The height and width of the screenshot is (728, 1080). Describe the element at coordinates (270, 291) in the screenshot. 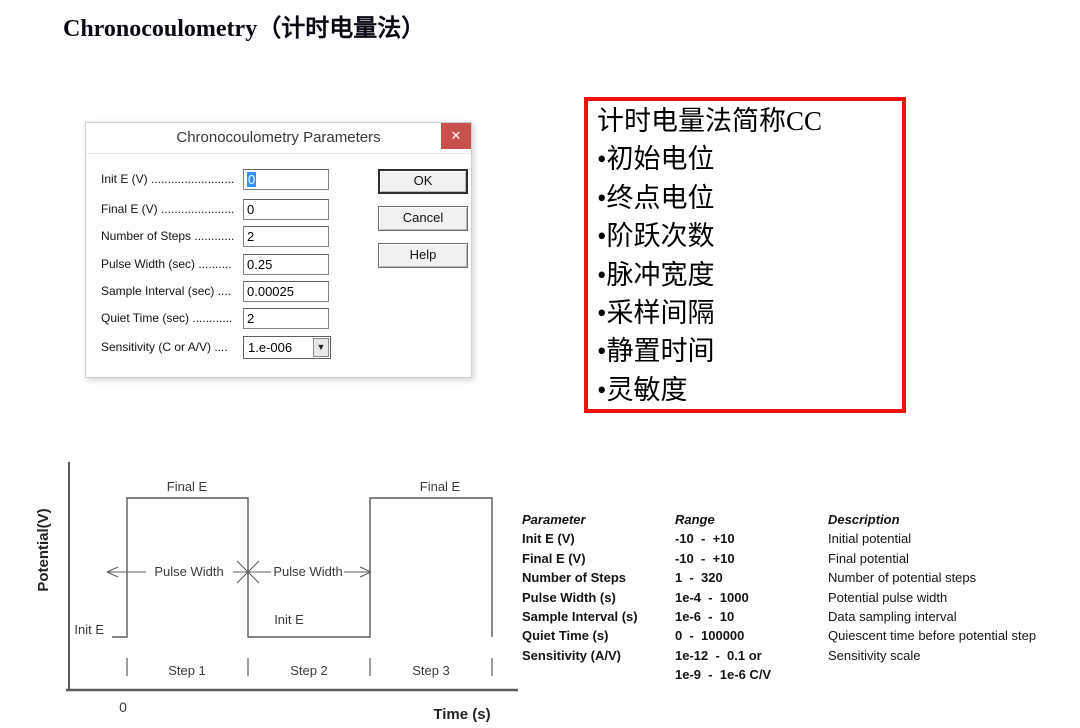

I see `sample-interval-value: 0.00025` at that location.